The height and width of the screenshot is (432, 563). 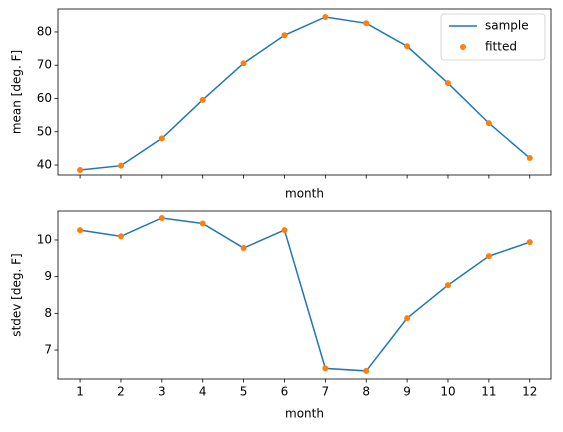 I want to click on y-tick-label: 10, so click(x=44, y=239).